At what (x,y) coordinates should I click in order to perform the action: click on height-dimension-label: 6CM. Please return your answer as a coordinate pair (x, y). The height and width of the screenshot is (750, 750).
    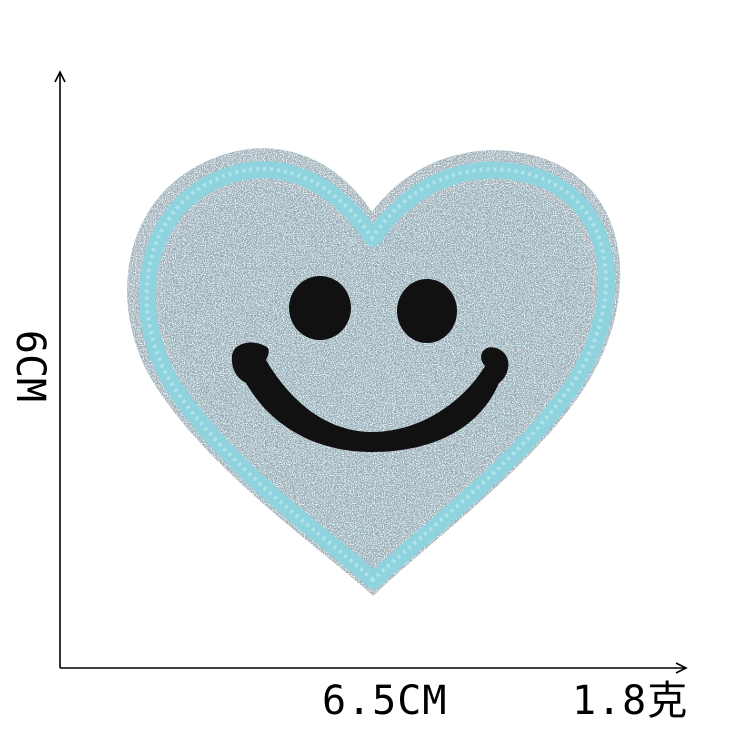
    Looking at the image, I should click on (30, 366).